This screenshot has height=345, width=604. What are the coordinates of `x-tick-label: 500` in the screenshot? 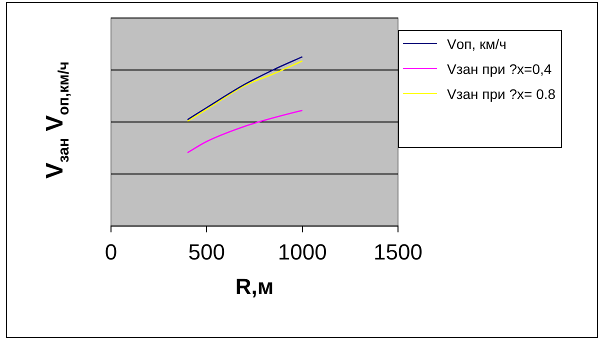 It's located at (207, 251).